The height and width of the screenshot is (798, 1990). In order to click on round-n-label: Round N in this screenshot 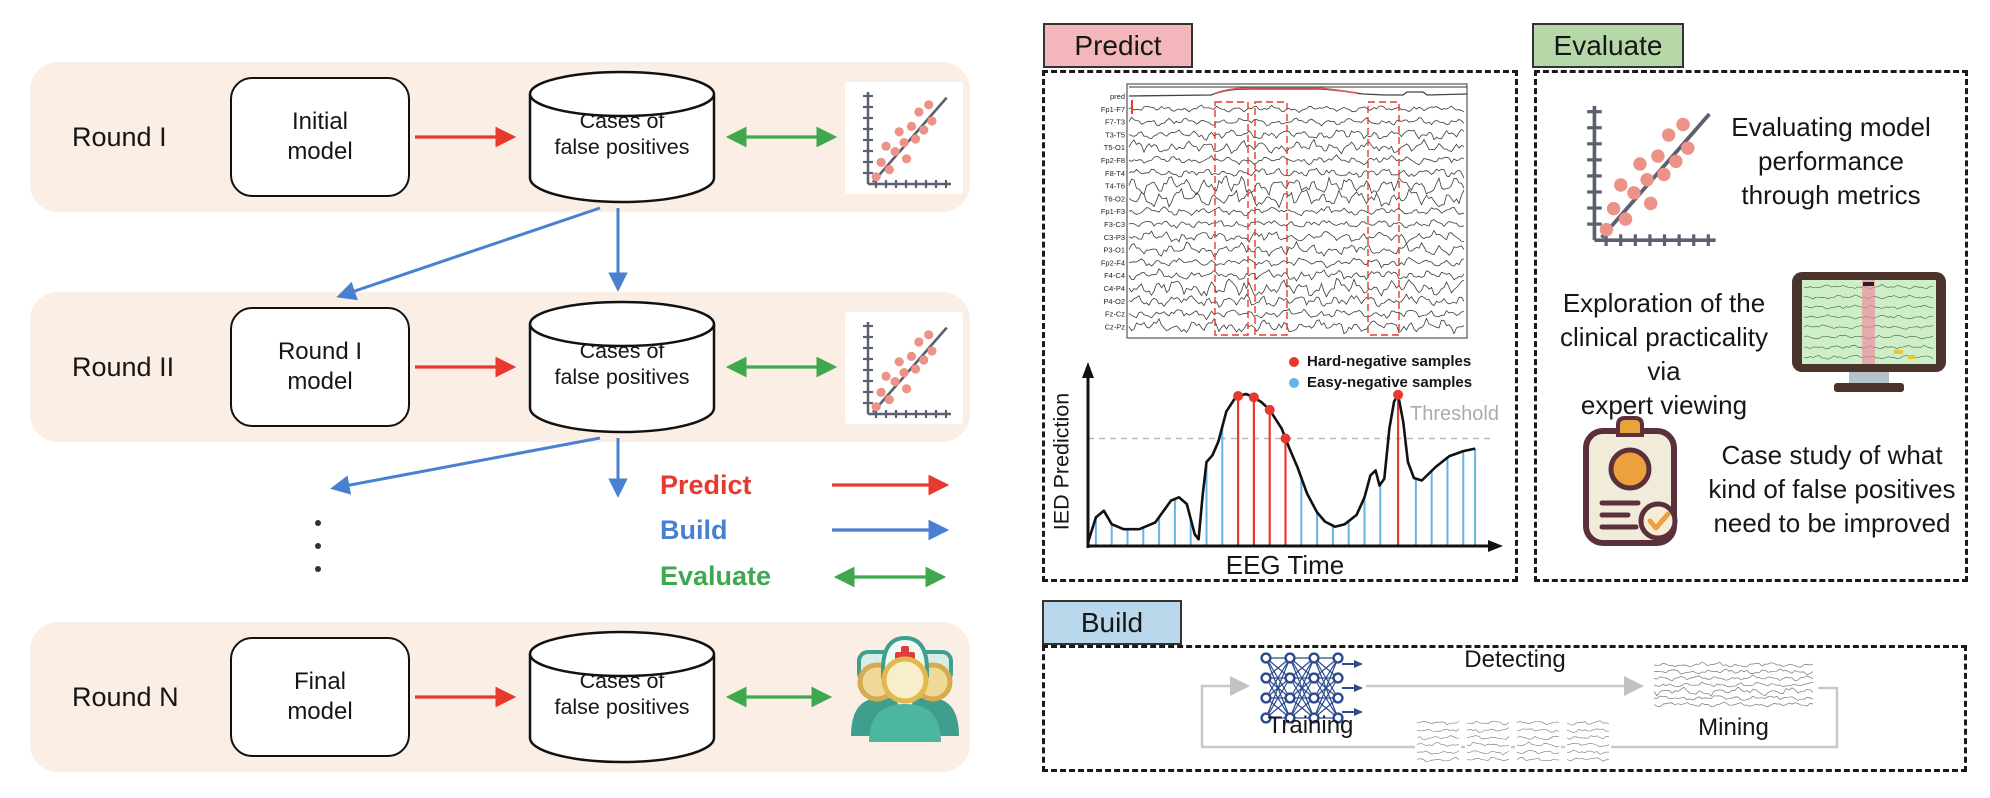, I will do `click(125, 696)`.